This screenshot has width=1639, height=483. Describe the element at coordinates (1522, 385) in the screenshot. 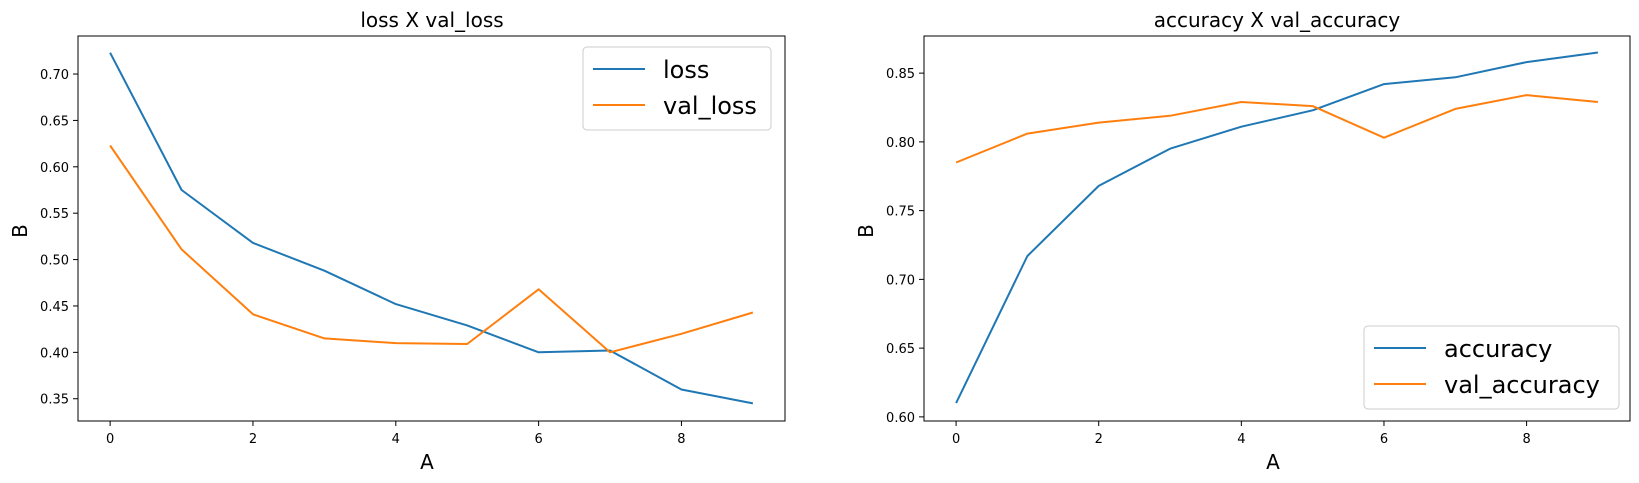

I see `legend-label-val-accuracy: val_accuracy` at that location.